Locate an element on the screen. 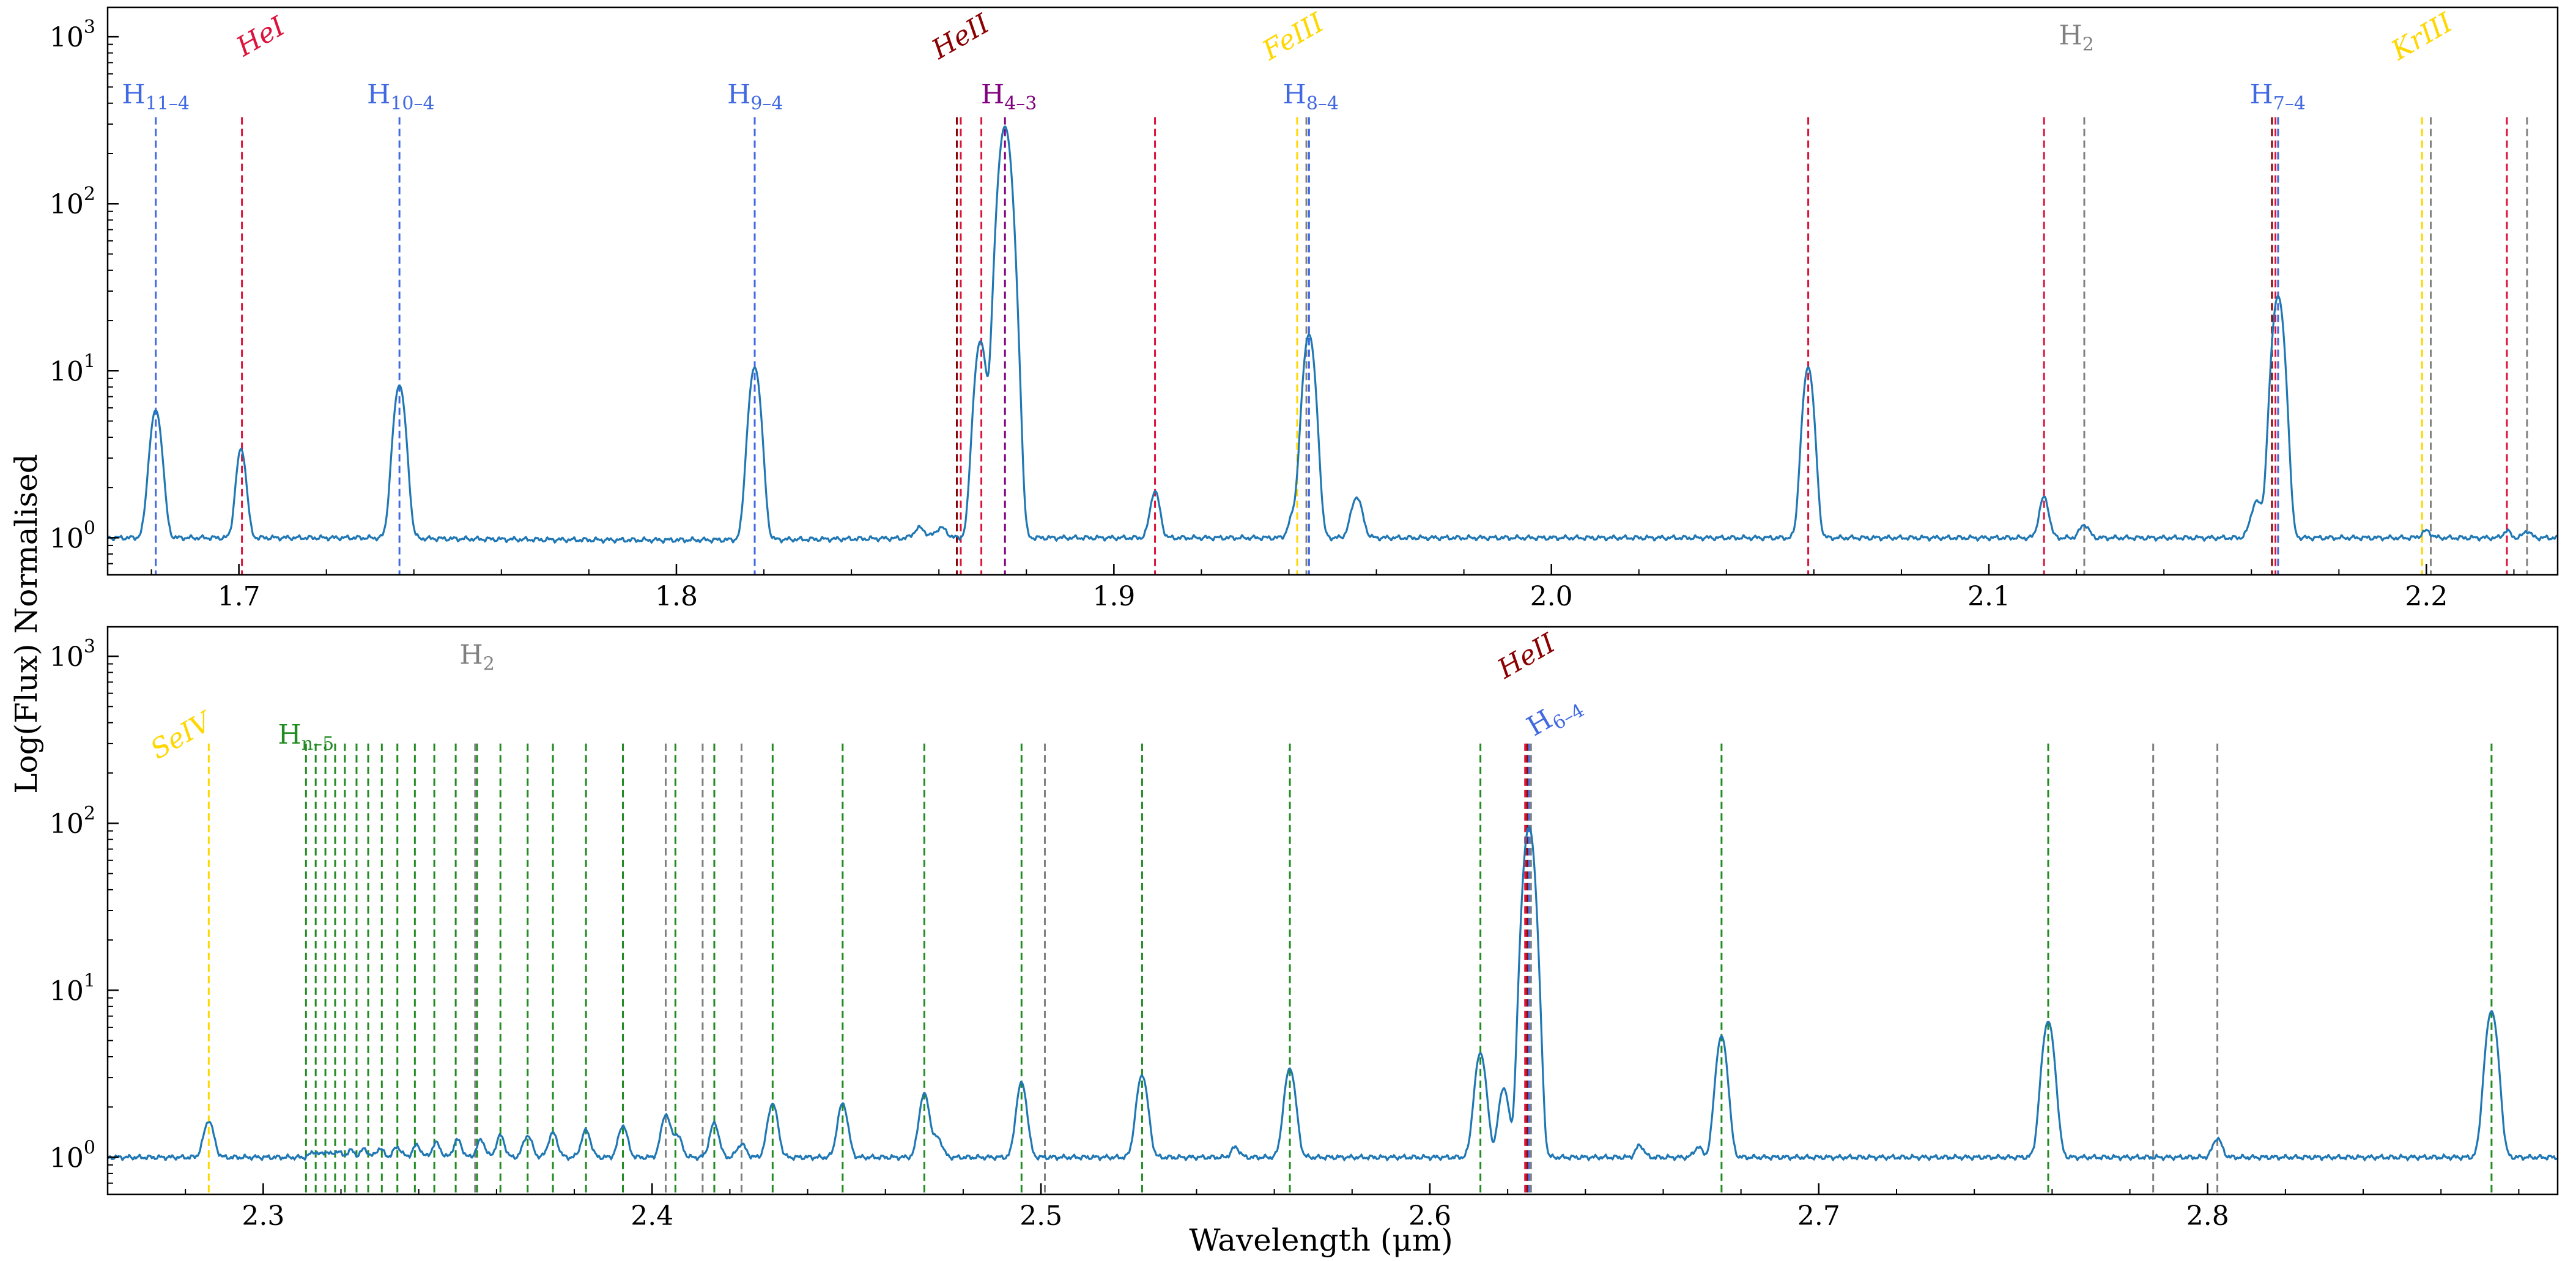  annotation-h64: H6–4 is located at coordinates (1555, 716).